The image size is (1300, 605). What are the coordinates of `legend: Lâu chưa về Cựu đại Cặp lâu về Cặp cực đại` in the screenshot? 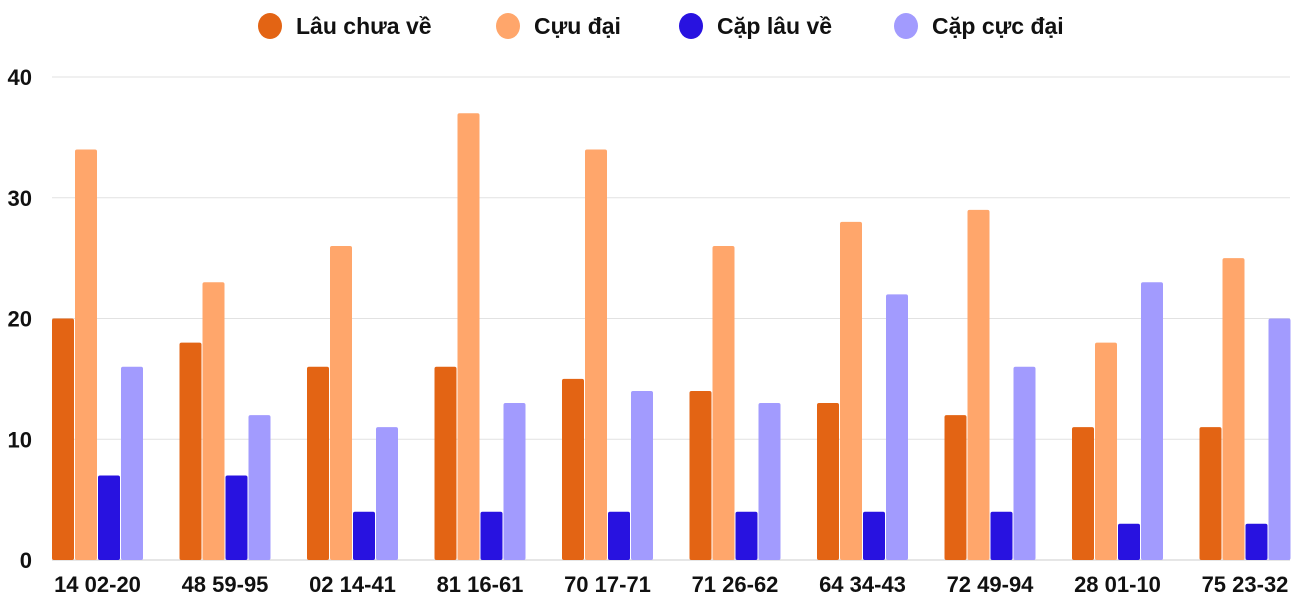 It's located at (661, 26).